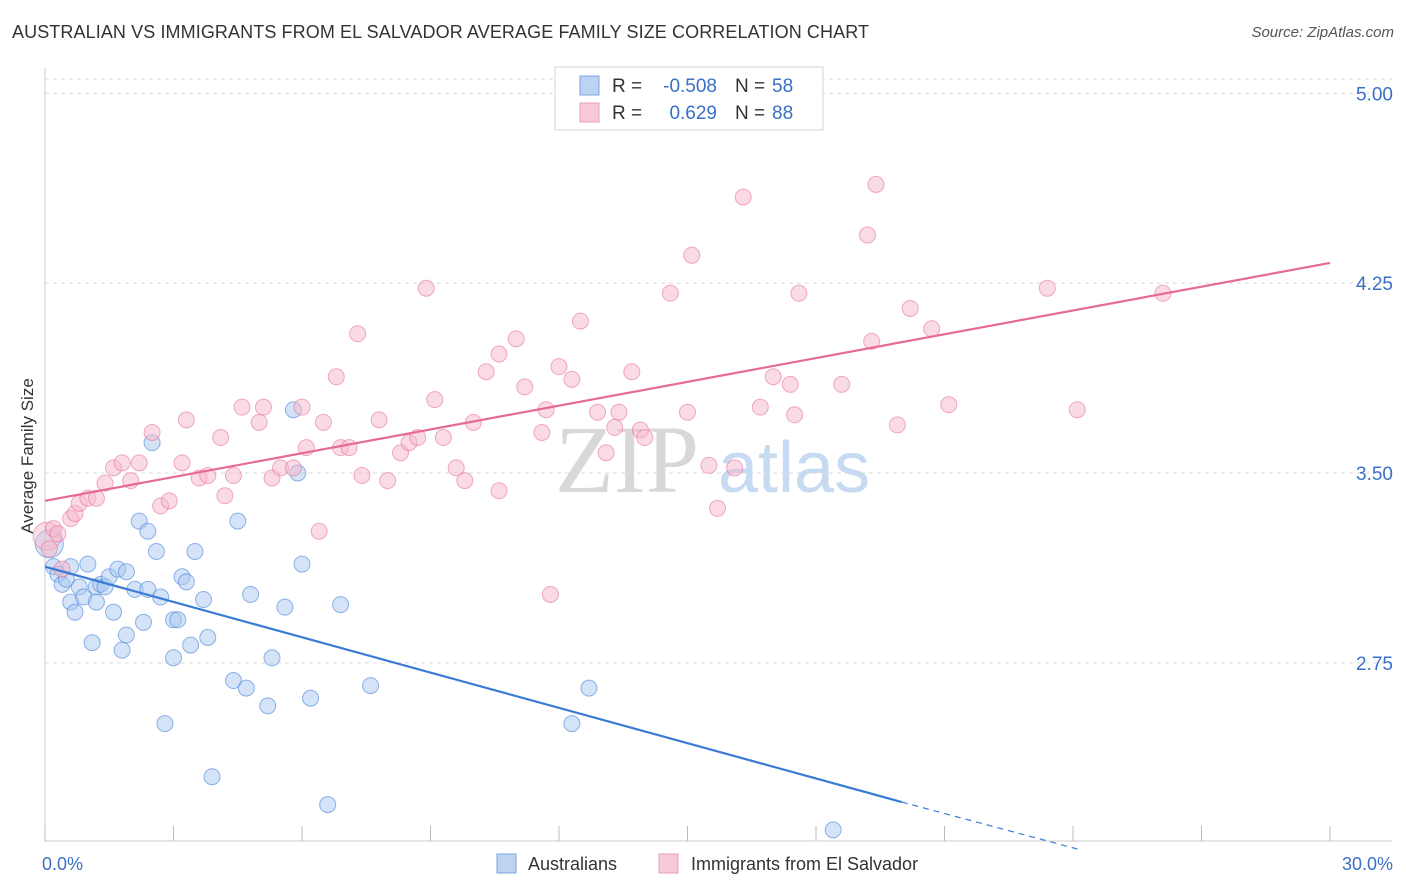 Image resolution: width=1406 pixels, height=892 pixels. I want to click on legend-n-label-blue: N =, so click(750, 86).